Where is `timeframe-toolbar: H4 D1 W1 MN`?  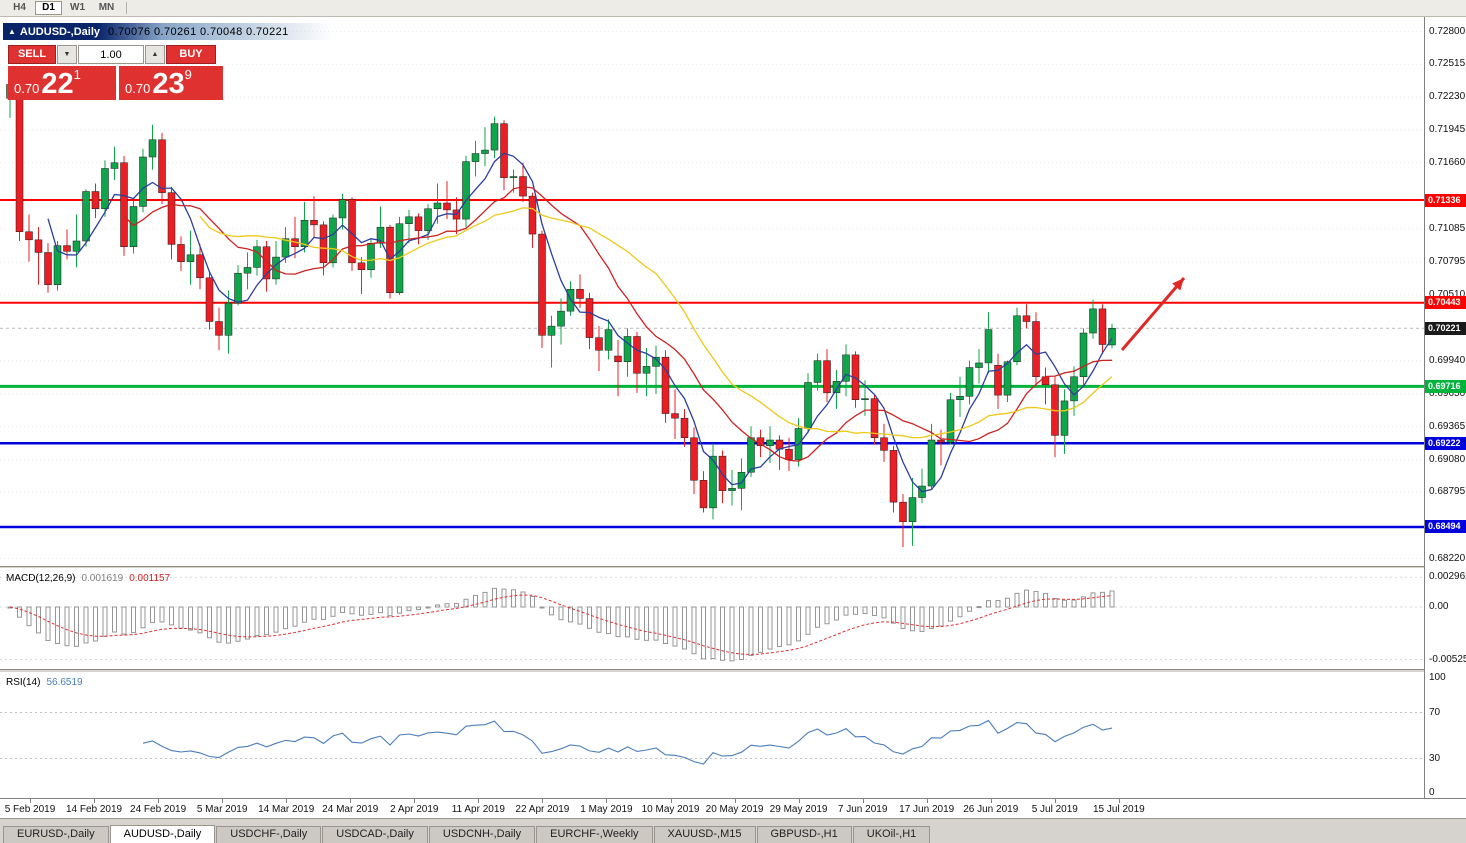
timeframe-toolbar: H4 D1 W1 MN is located at coordinates (733, 8).